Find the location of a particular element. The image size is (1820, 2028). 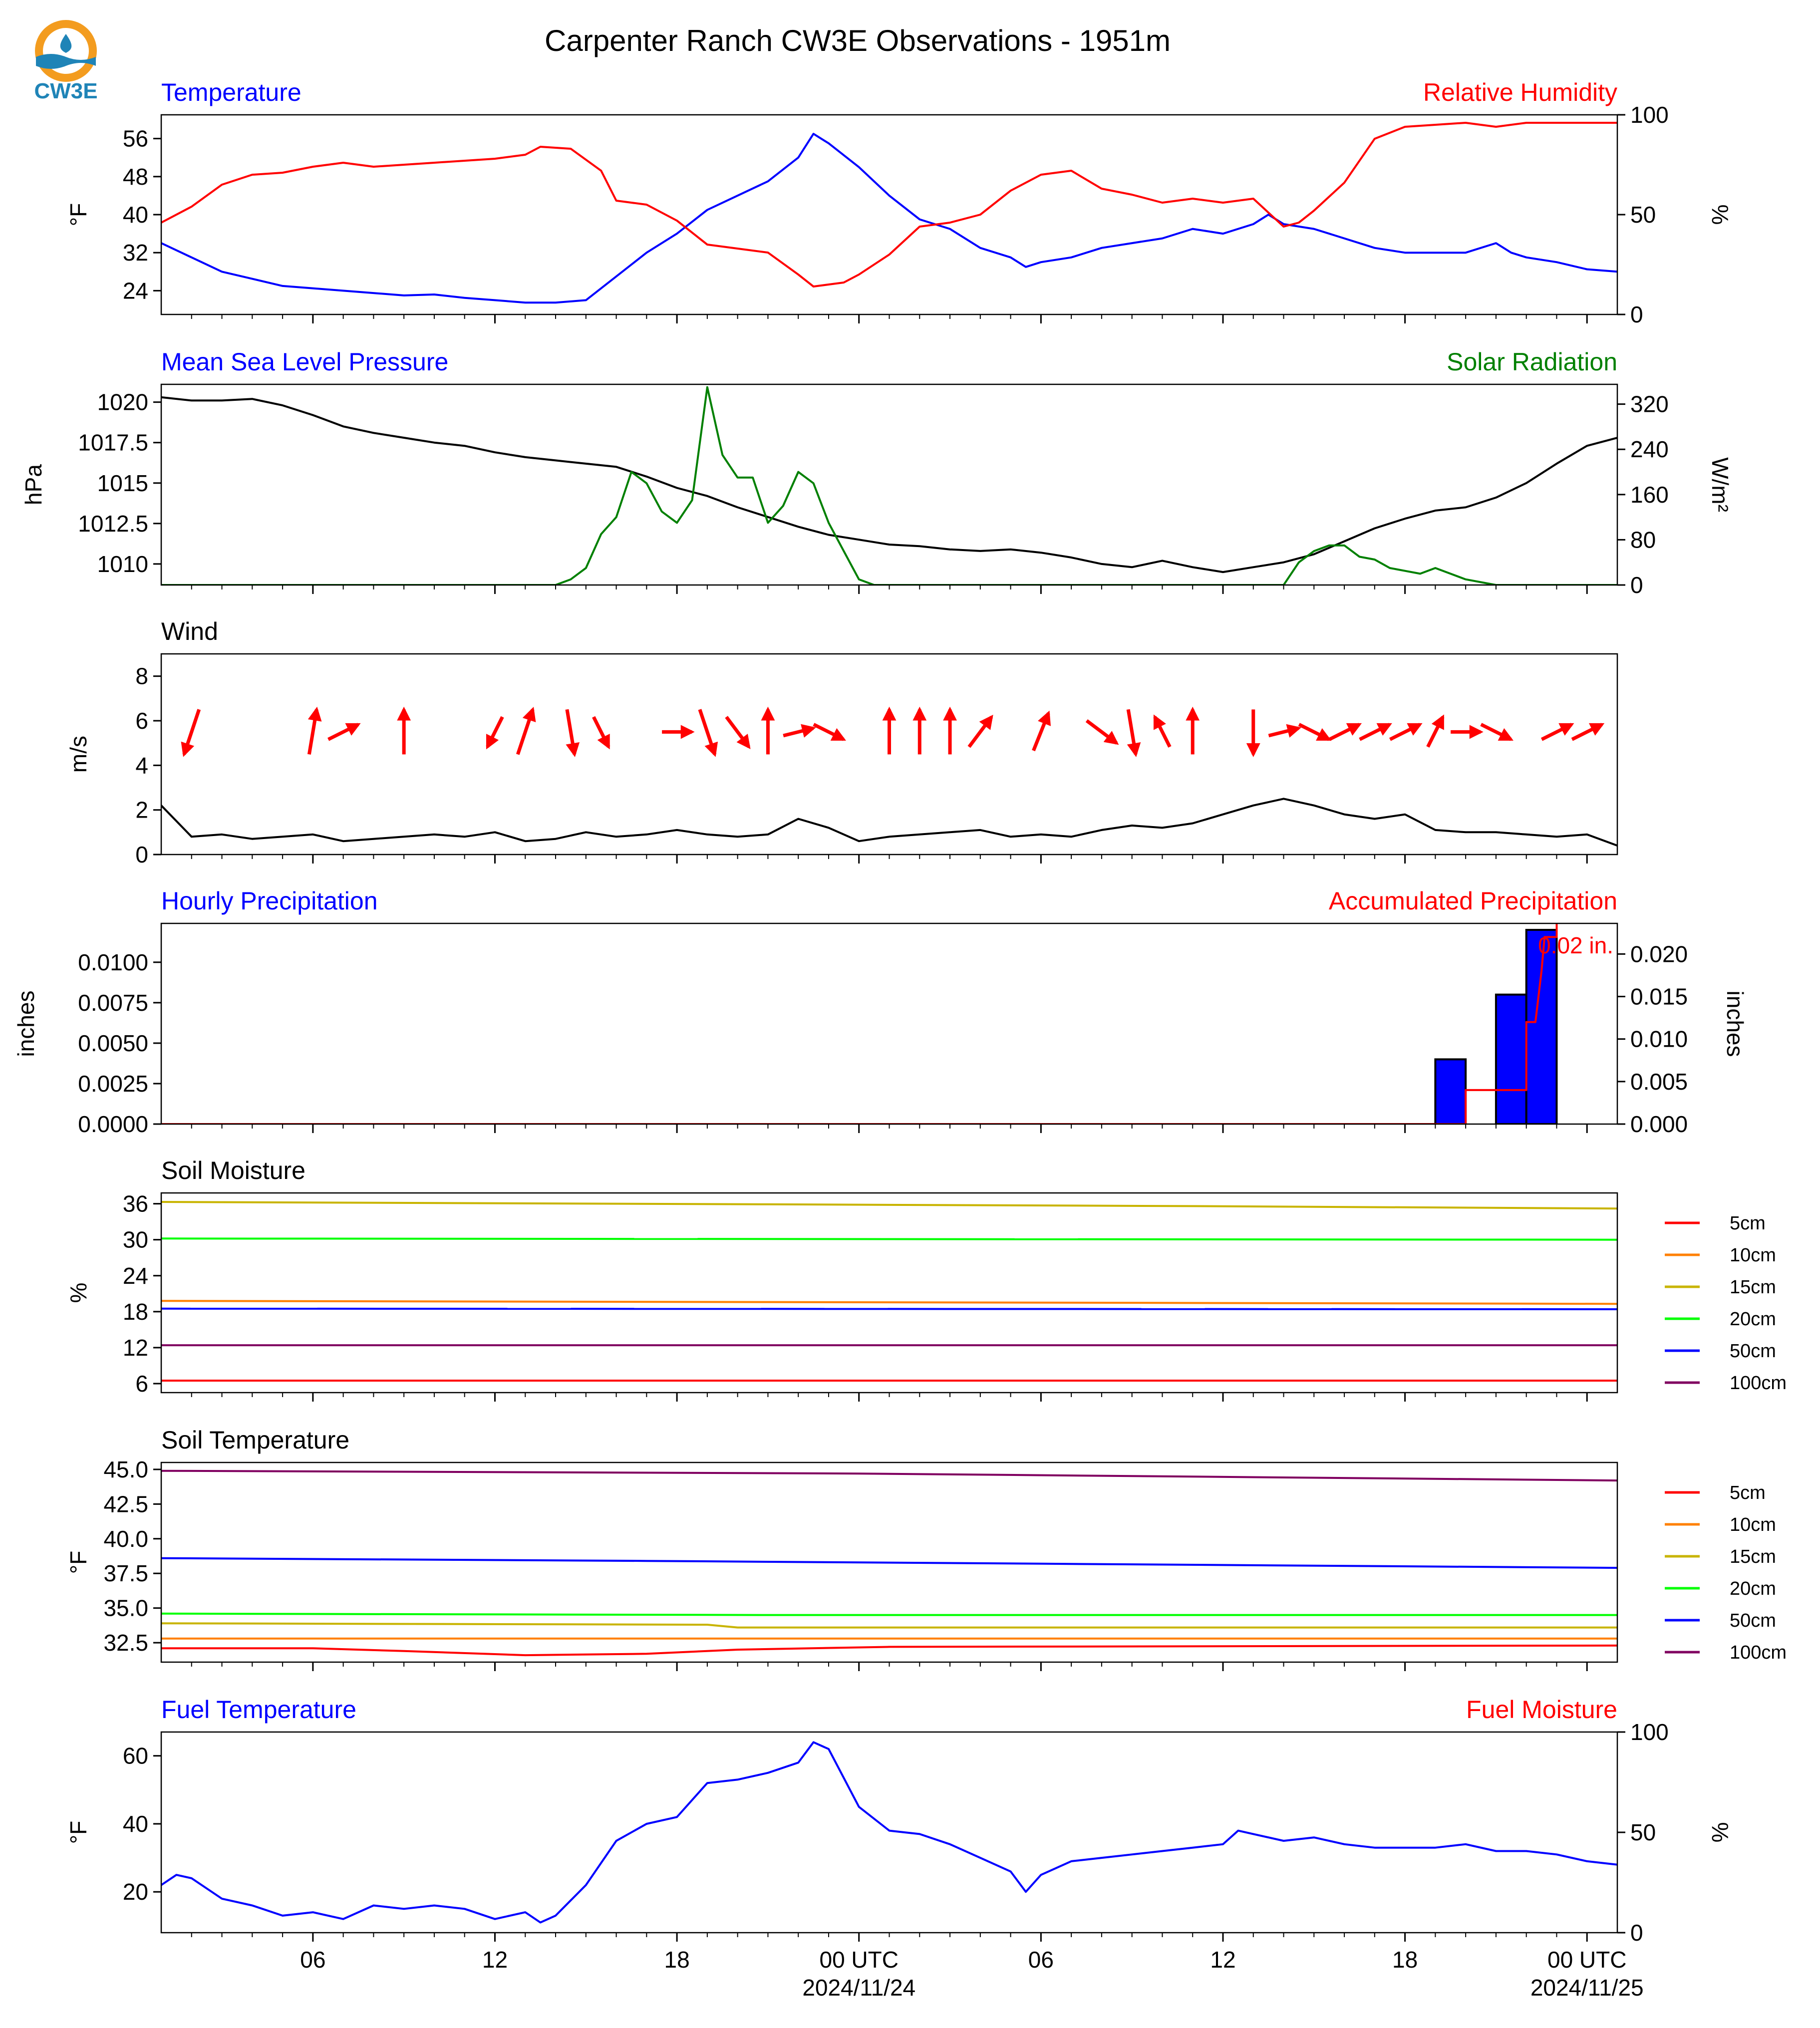

y-tick-label: 42.5 is located at coordinates (125, 1504).